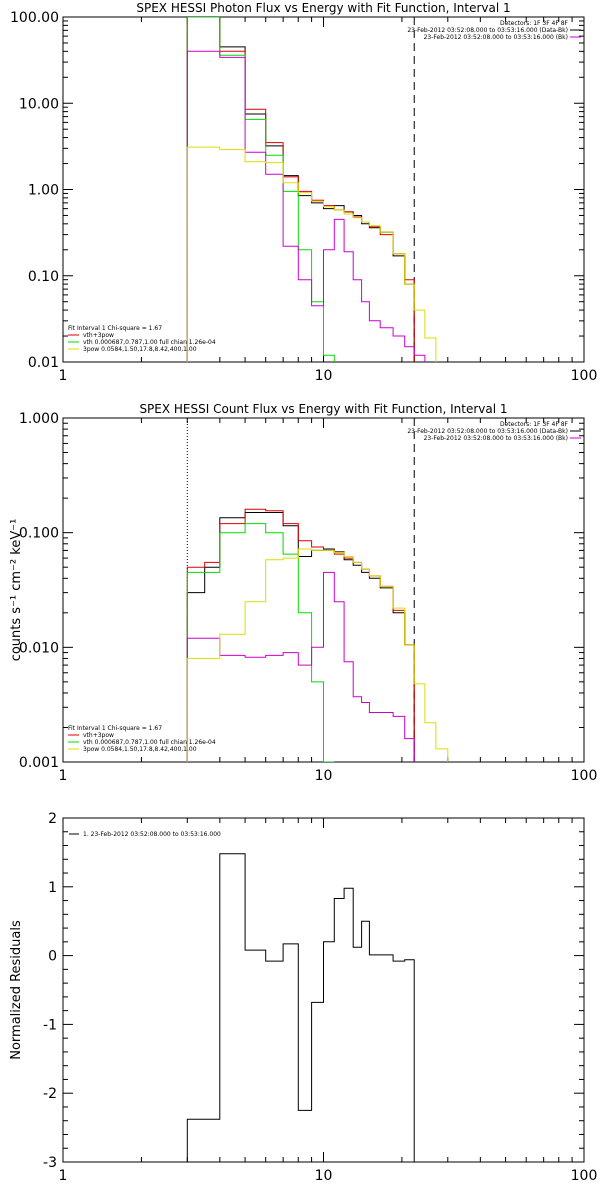 This screenshot has width=600, height=1200. I want to click on y-tick-label: 0.001, so click(39, 763).